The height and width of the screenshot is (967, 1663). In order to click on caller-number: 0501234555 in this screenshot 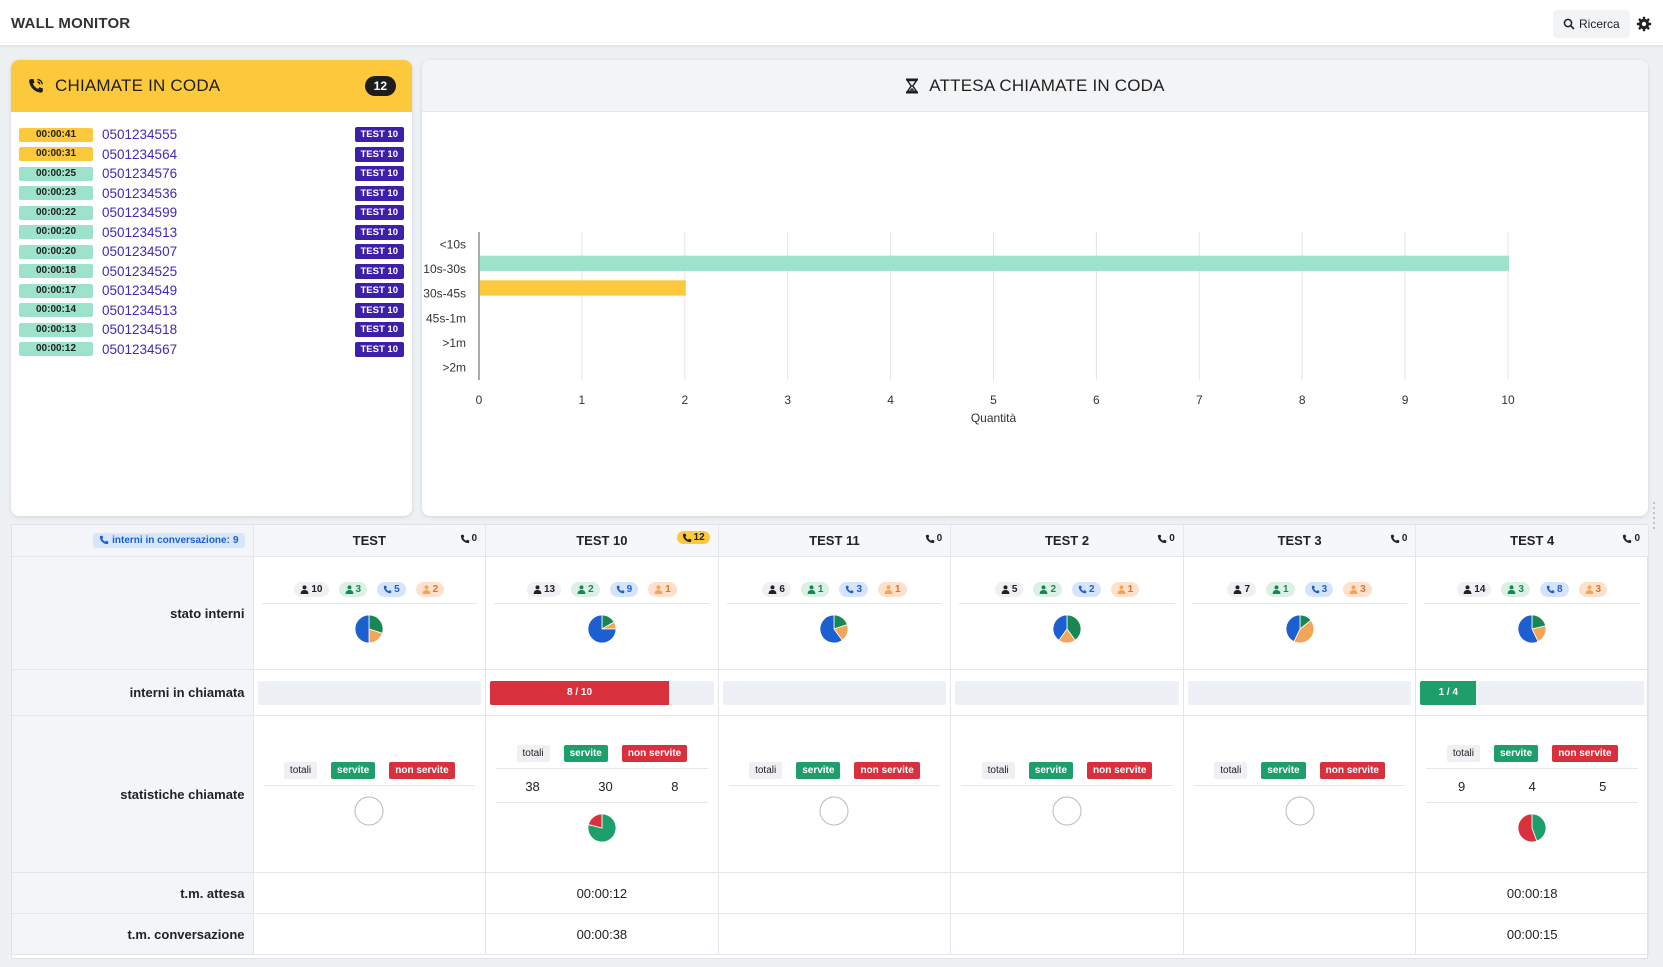, I will do `click(140, 135)`.